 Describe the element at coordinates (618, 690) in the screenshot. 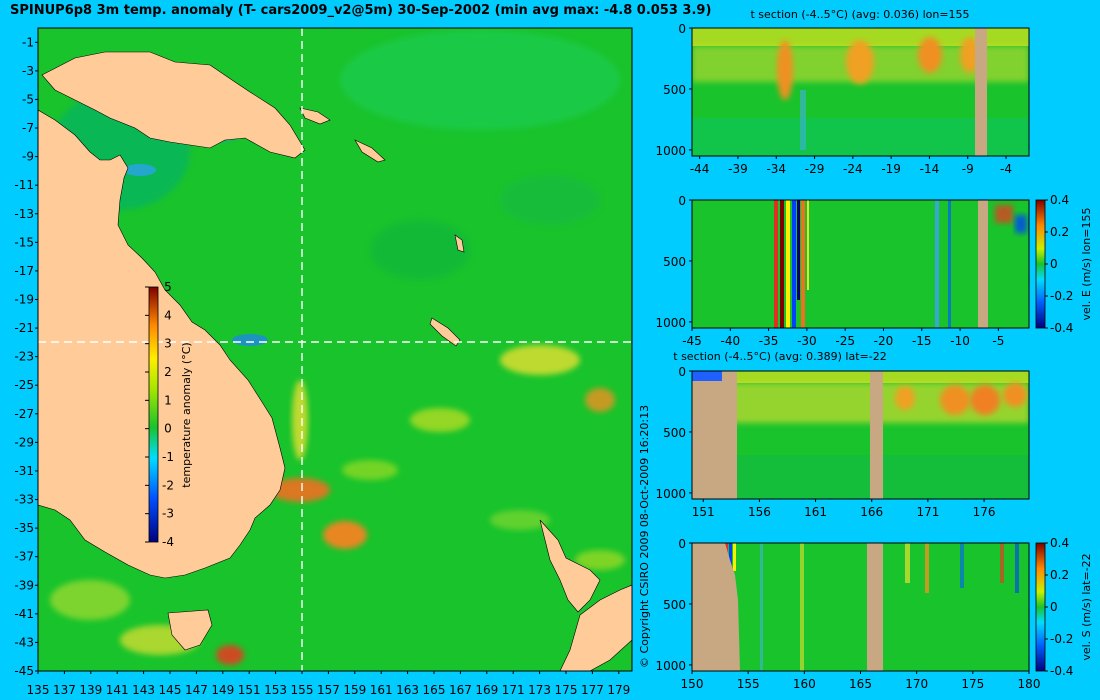

I see `map-x-tick-label: 179` at that location.